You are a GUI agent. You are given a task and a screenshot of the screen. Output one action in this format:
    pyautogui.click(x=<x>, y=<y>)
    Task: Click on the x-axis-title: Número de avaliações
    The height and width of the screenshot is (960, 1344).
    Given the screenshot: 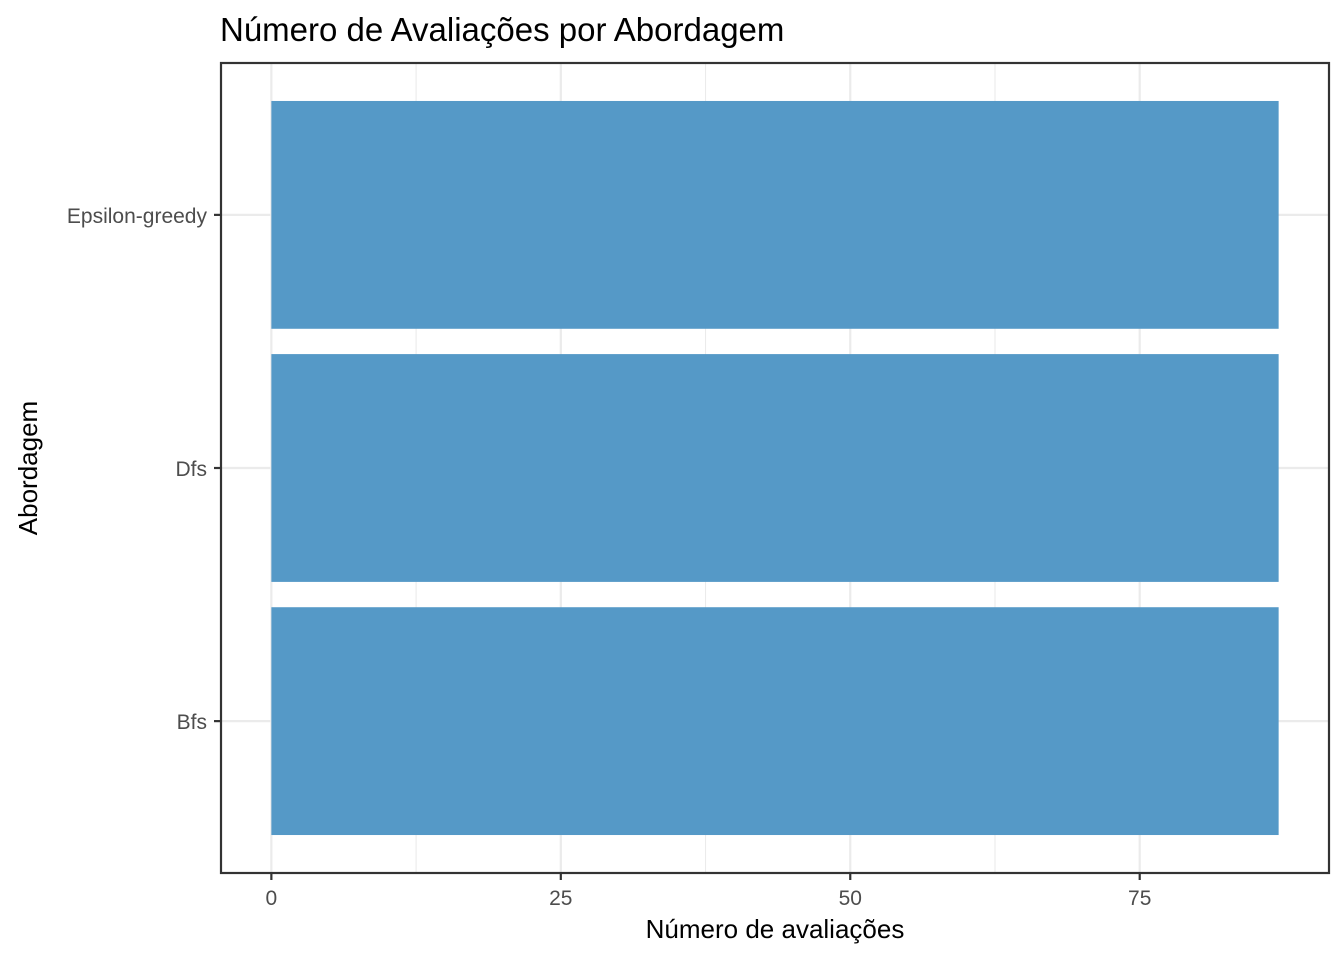 What is the action you would take?
    pyautogui.click(x=775, y=929)
    